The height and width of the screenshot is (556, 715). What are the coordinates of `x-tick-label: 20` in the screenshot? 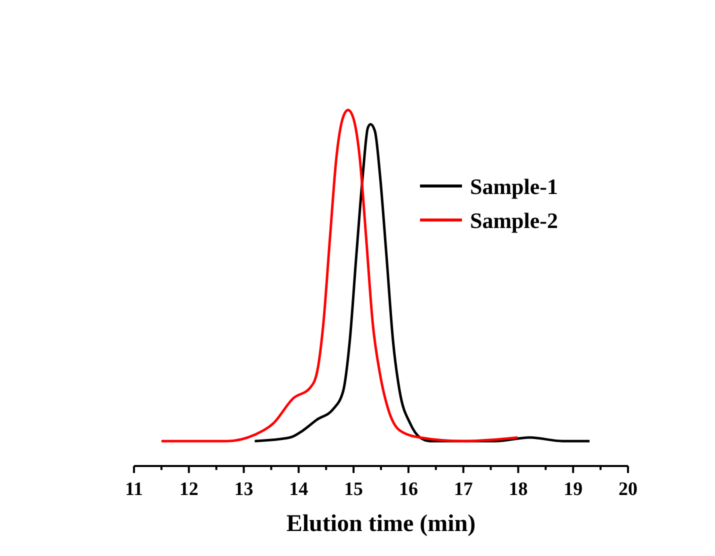 It's located at (628, 489).